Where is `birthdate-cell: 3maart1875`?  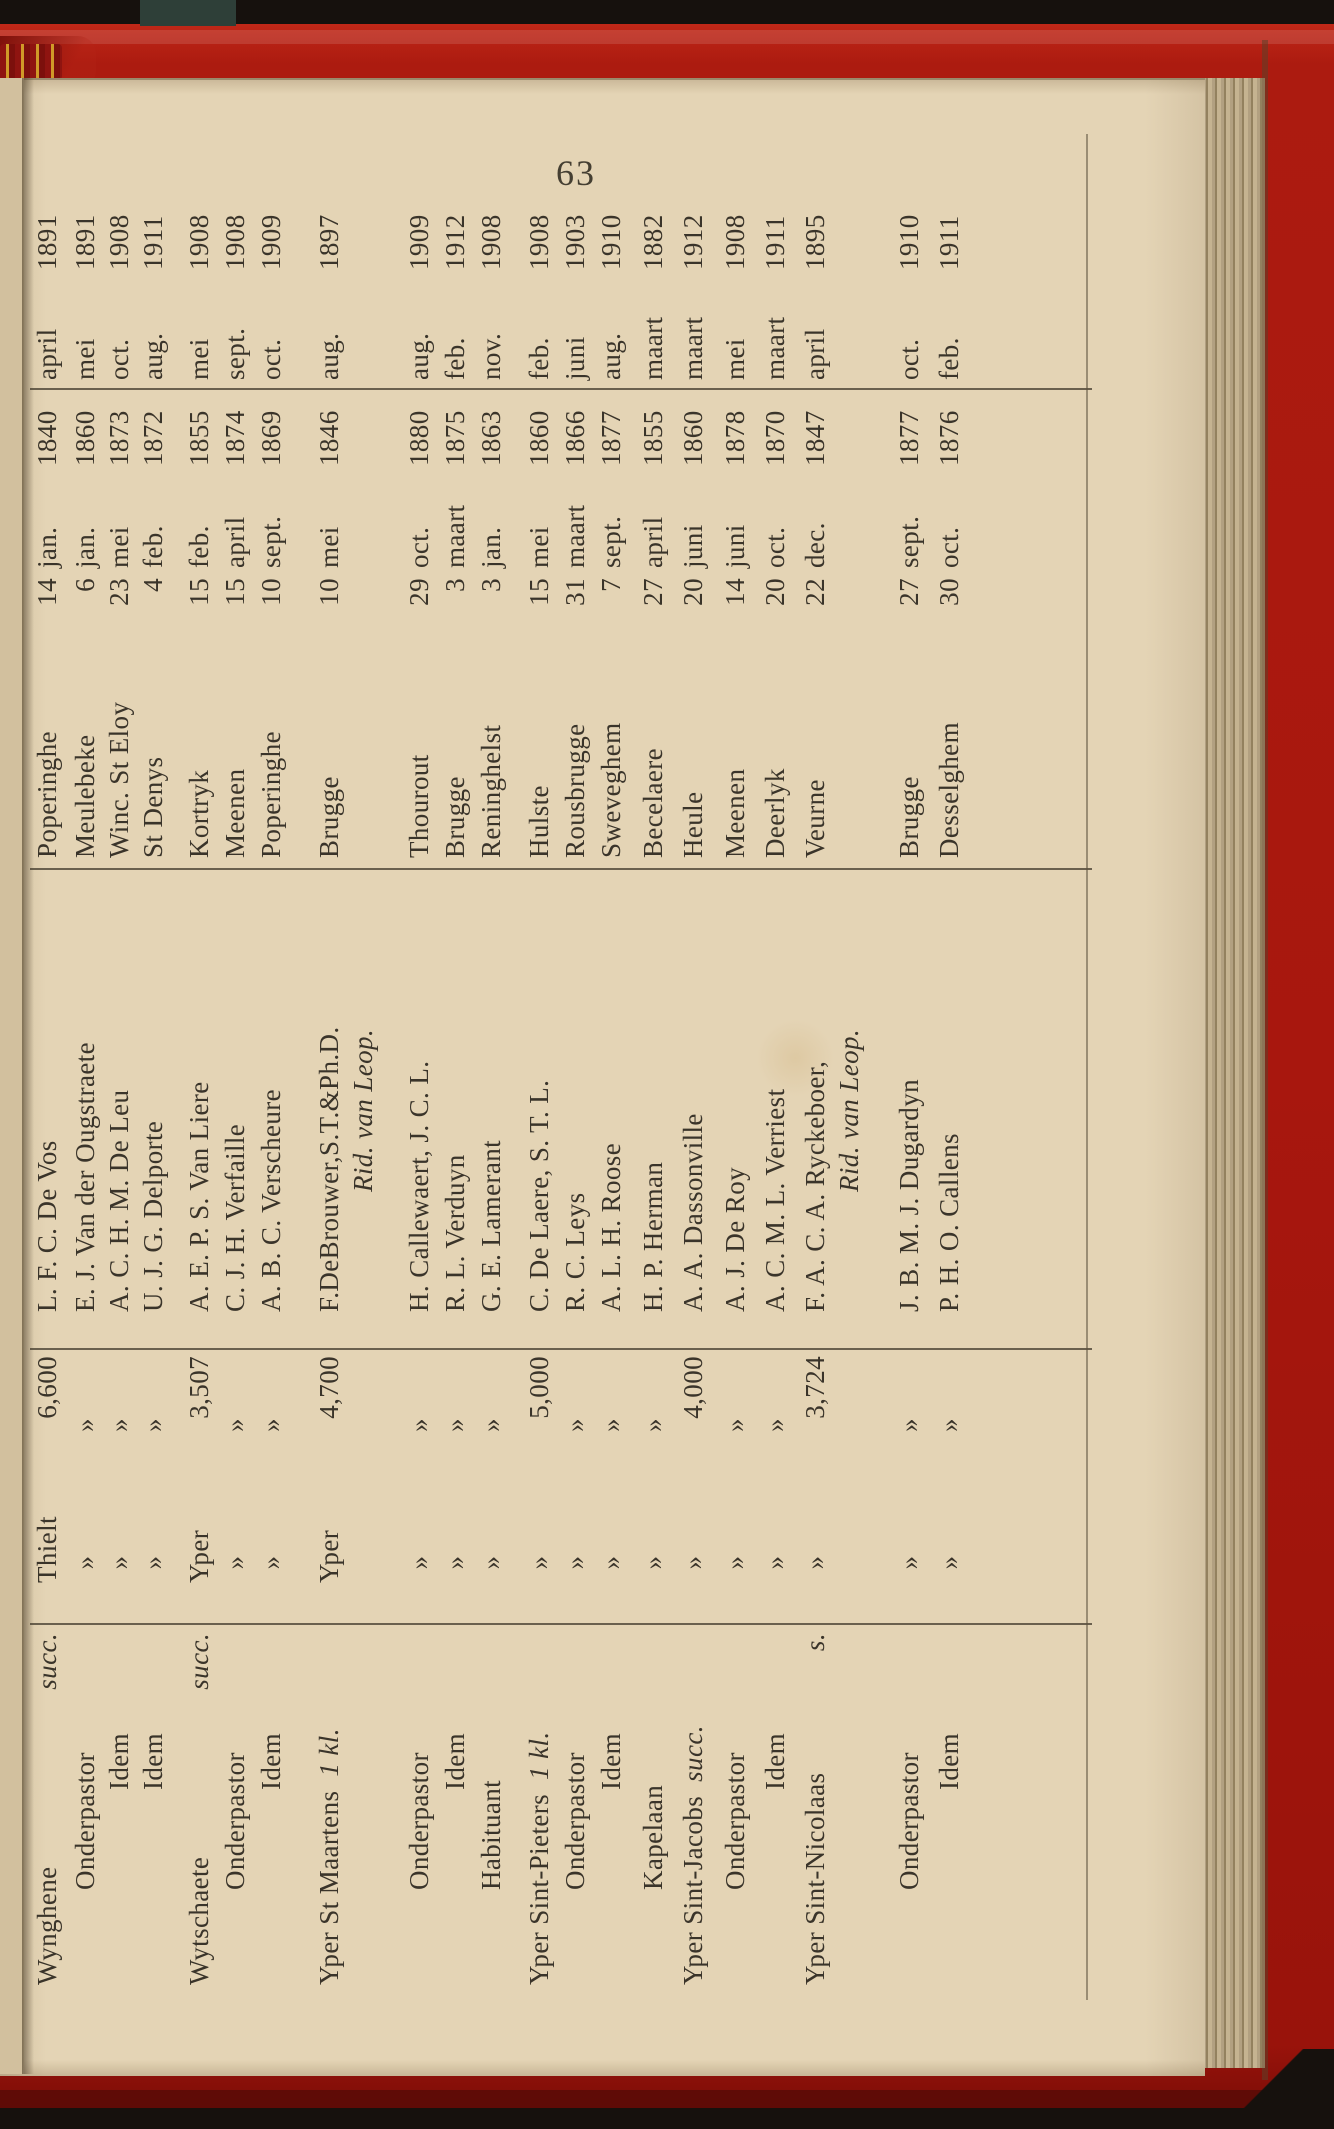 birthdate-cell: 3maart1875 is located at coordinates (455, 501).